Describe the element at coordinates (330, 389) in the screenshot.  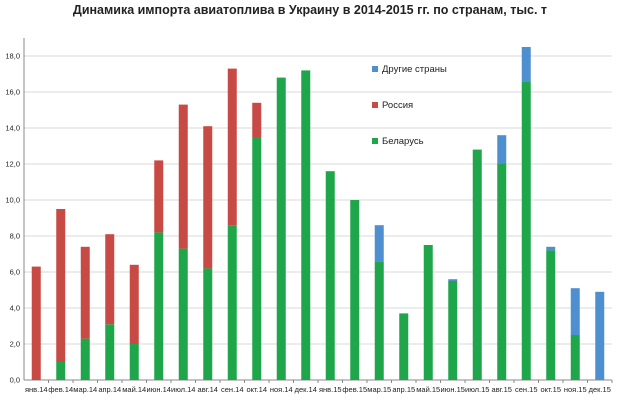
I see `x-tick-label: янв.15` at that location.